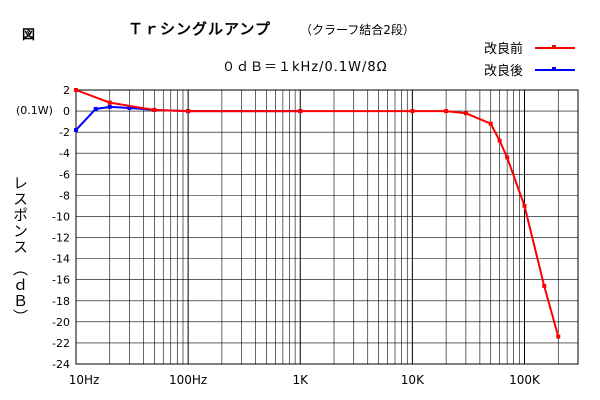 This screenshot has height=400, width=600. I want to click on y-tick-label: -16, so click(61, 280).